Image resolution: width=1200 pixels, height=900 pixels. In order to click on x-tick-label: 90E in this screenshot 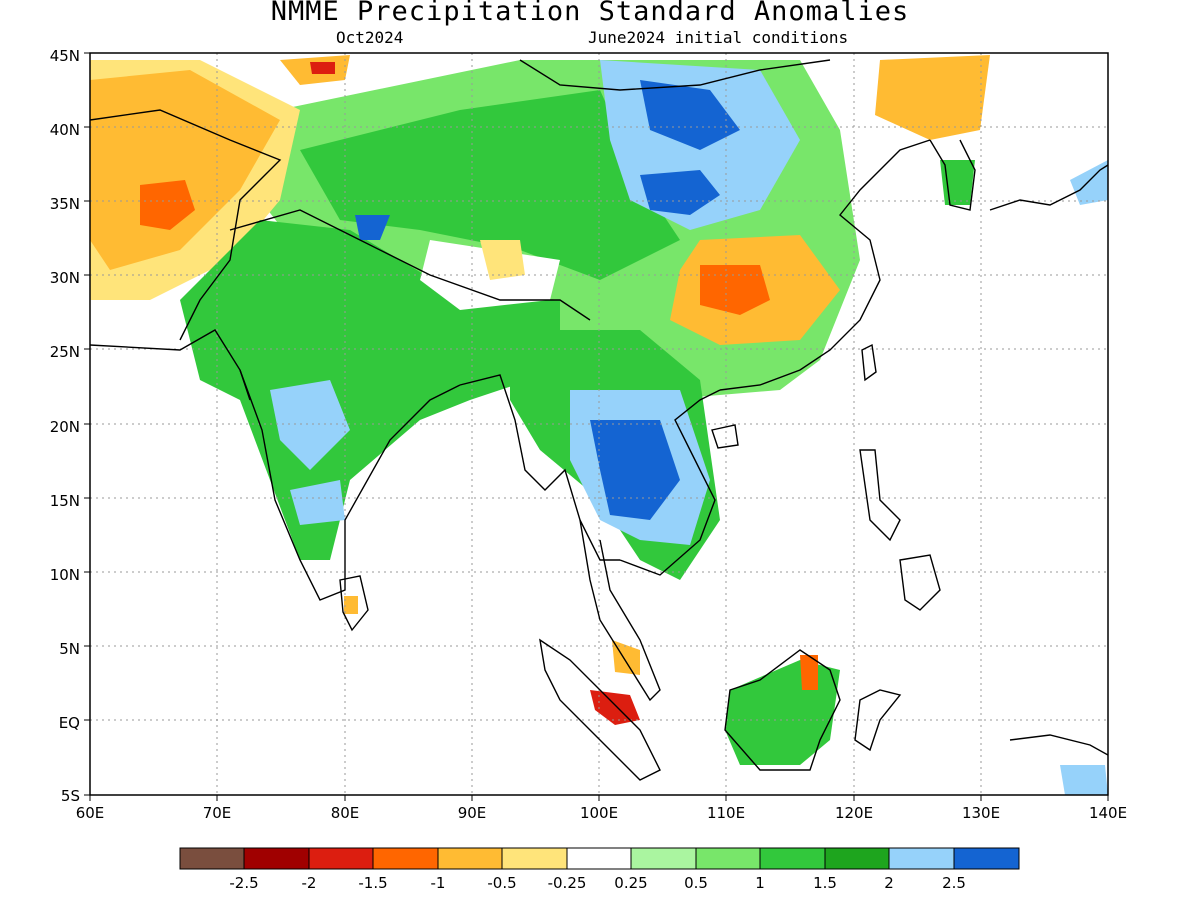, I will do `click(472, 813)`.